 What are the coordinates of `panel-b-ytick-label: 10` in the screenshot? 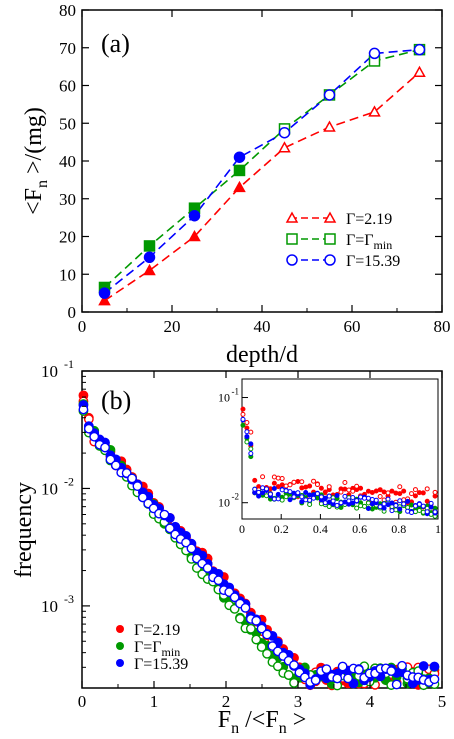 It's located at (49, 606).